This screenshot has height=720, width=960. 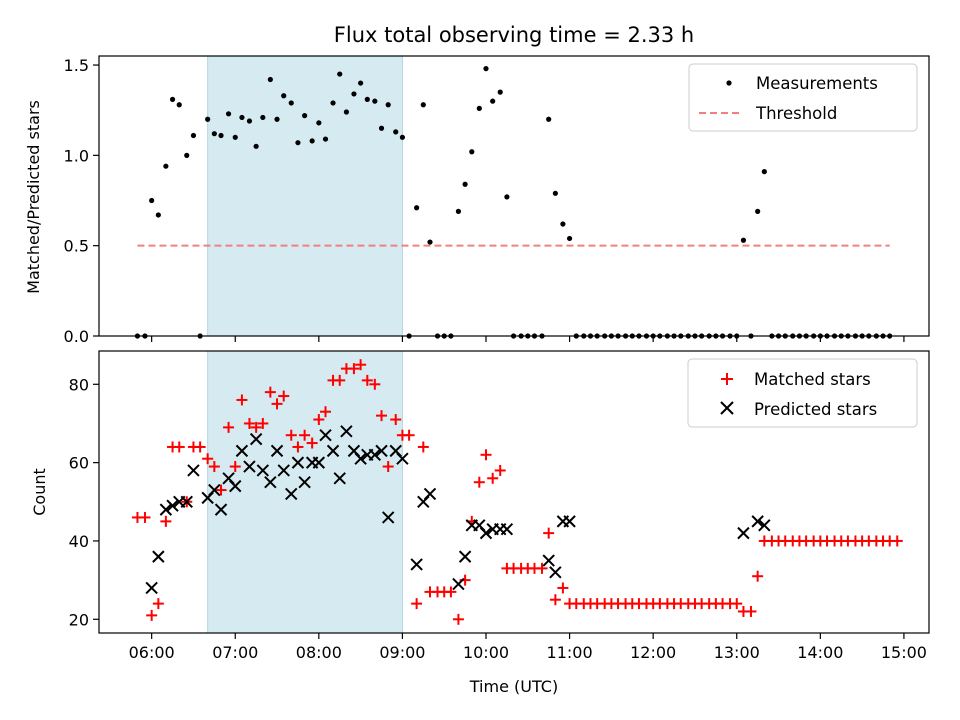 I want to click on x-tick-label: 08:00, so click(x=319, y=652).